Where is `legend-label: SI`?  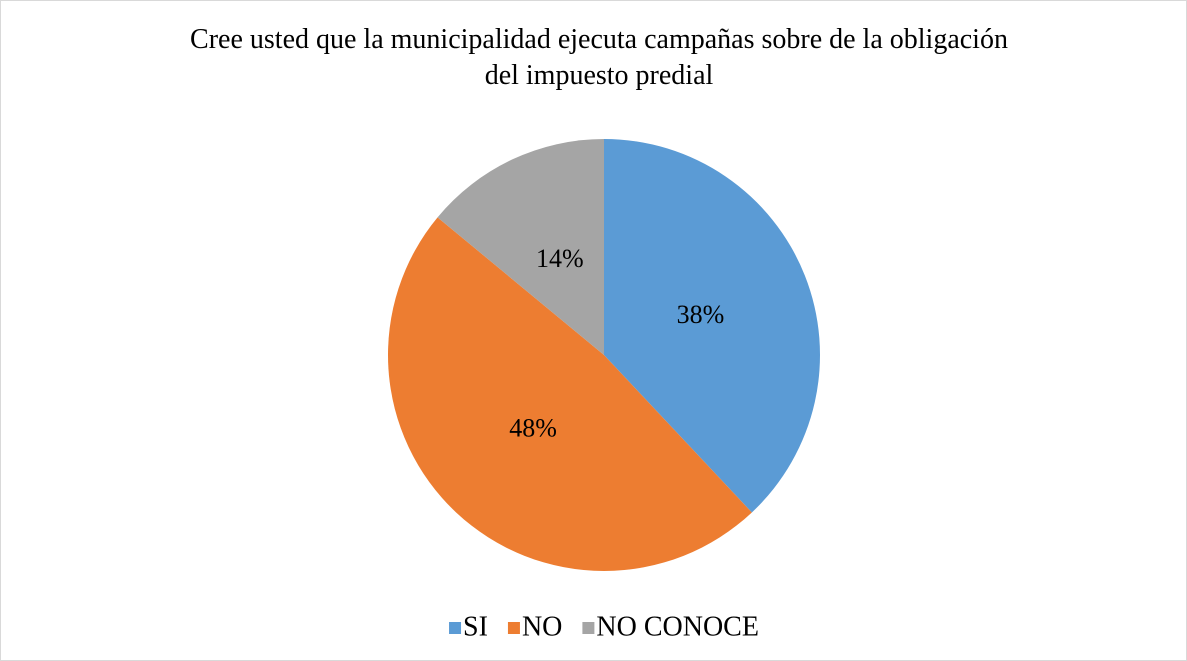 legend-label: SI is located at coordinates (475, 626).